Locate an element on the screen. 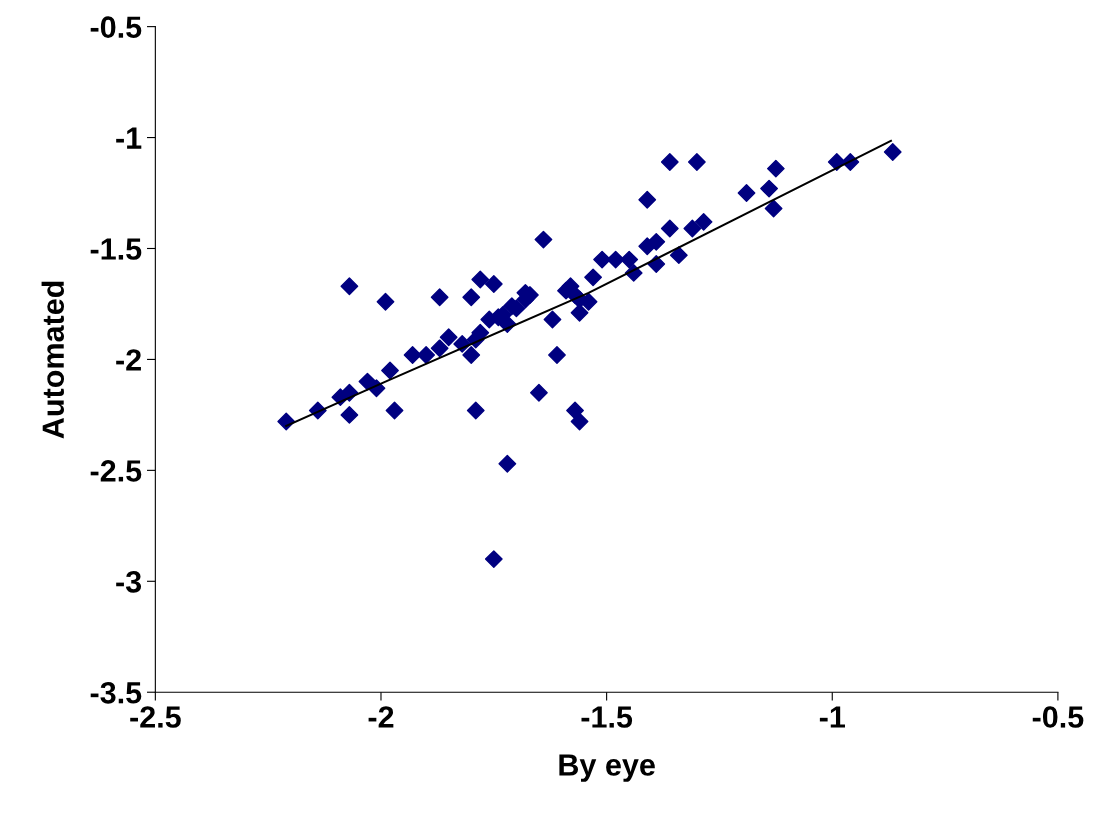 The image size is (1094, 832). y-axis-title: Automated is located at coordinates (53, 360).